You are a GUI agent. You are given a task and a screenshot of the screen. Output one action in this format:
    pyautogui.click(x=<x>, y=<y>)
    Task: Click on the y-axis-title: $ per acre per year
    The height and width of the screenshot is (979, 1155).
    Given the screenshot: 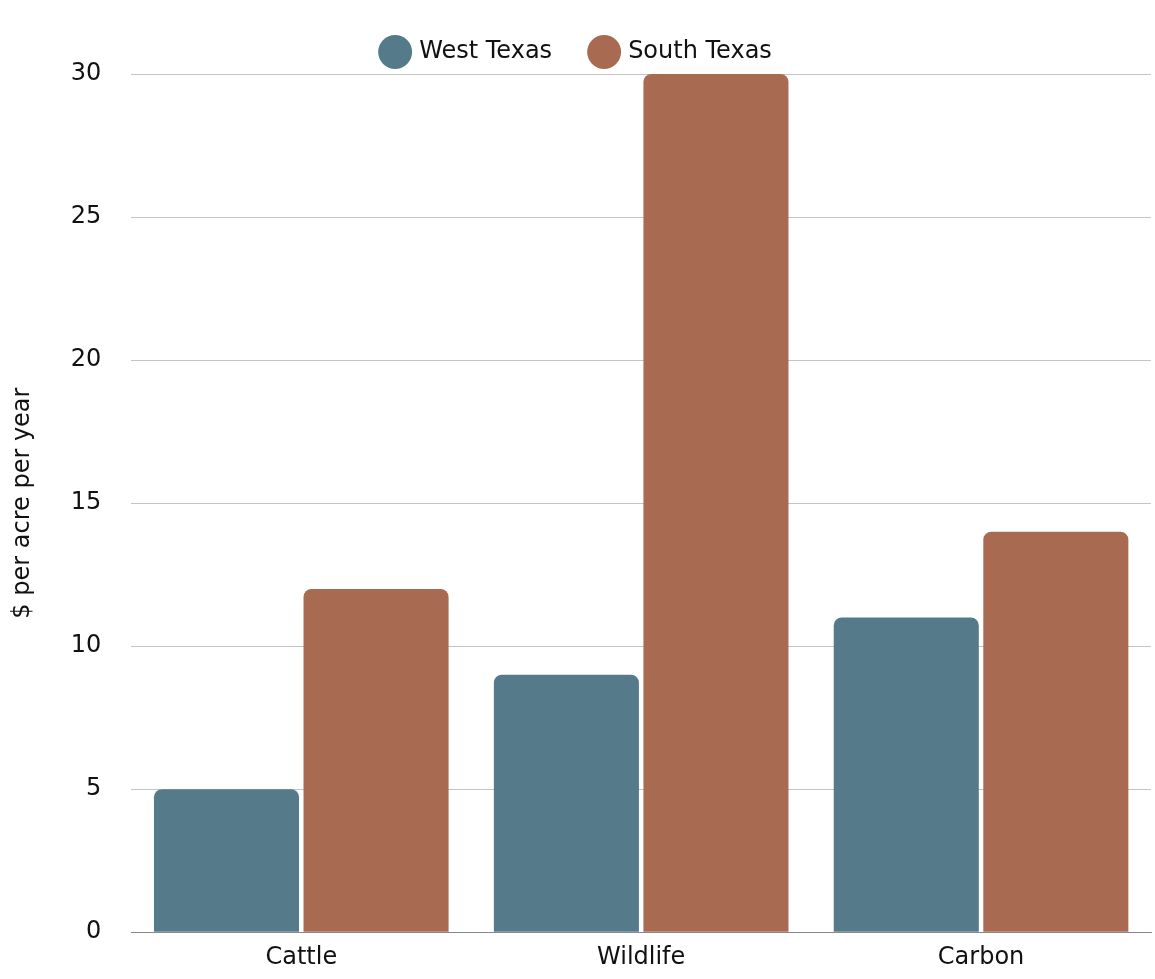 What is the action you would take?
    pyautogui.click(x=20, y=503)
    